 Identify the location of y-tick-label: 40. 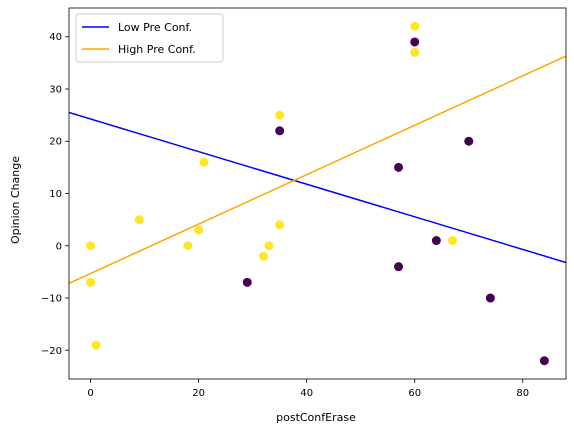
(55, 37).